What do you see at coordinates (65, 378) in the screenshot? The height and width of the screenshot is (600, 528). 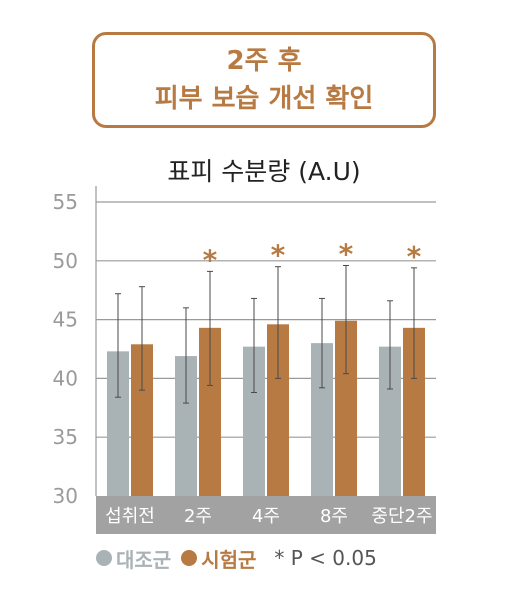 I see `y-tick-label: 40` at bounding box center [65, 378].